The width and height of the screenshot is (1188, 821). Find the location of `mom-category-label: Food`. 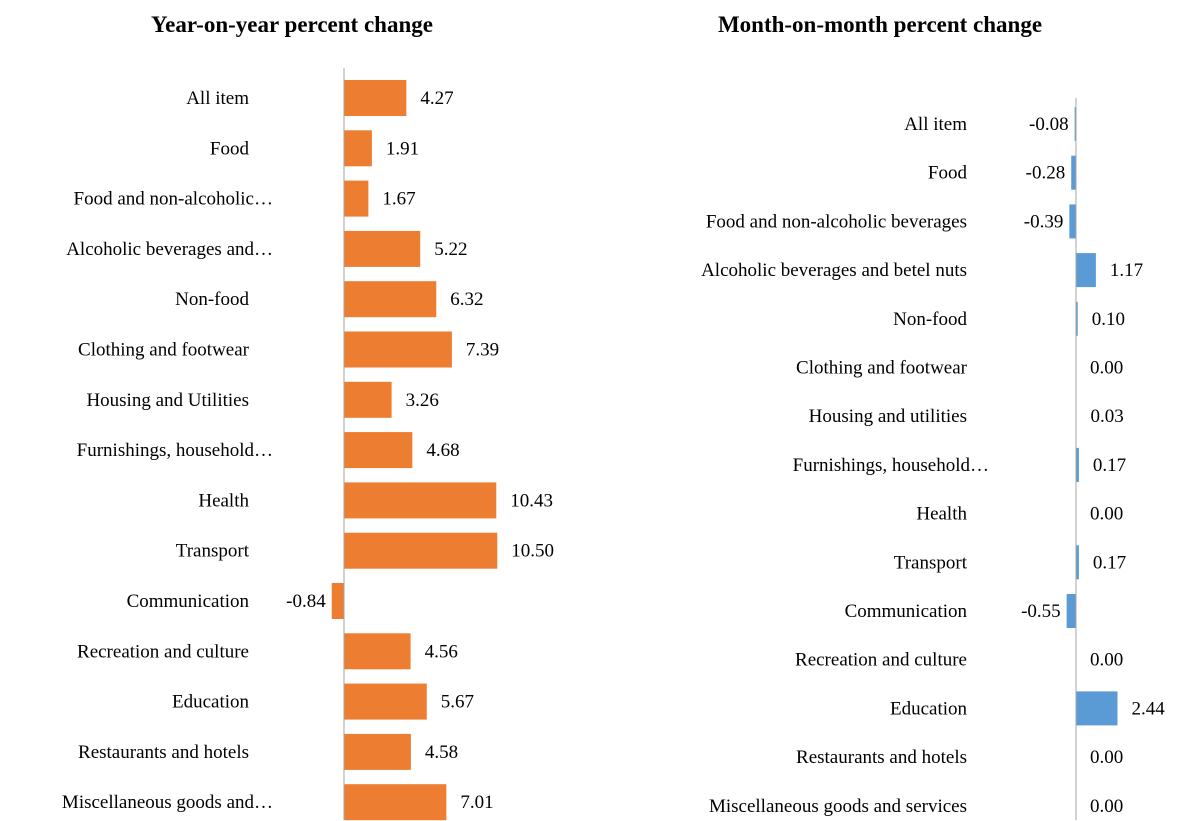

mom-category-label: Food is located at coordinates (948, 173).